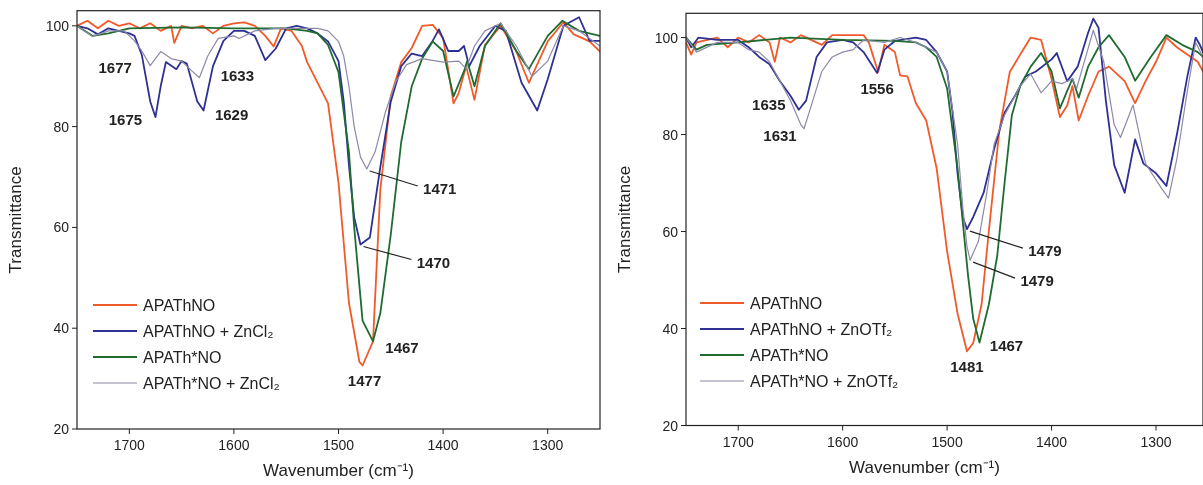 This screenshot has width=1203, height=485. What do you see at coordinates (877, 88) in the screenshot?
I see `annotation: 1556` at bounding box center [877, 88].